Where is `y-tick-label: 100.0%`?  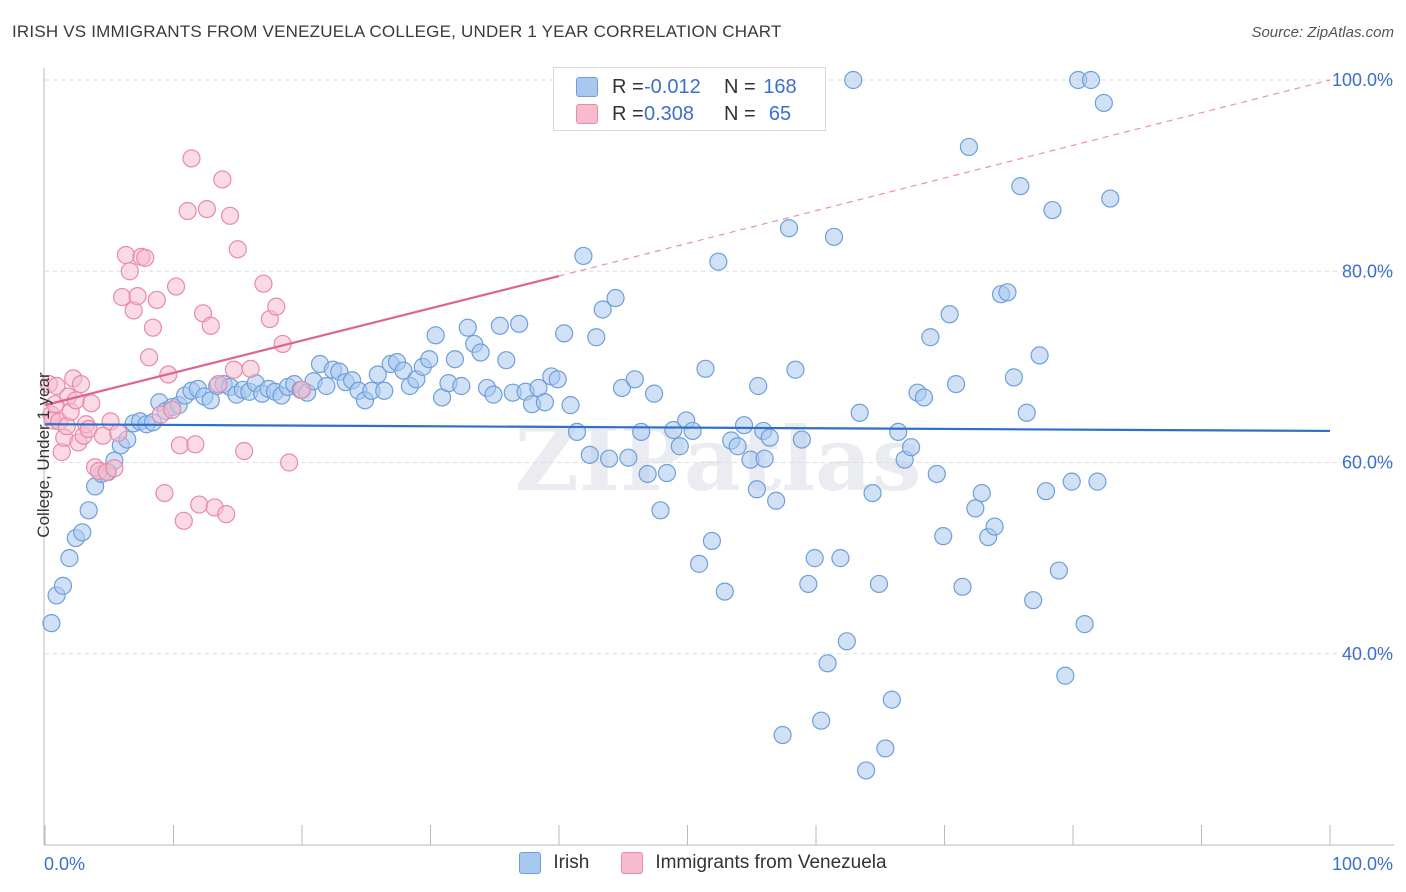 y-tick-label: 100.0% is located at coordinates (1362, 80).